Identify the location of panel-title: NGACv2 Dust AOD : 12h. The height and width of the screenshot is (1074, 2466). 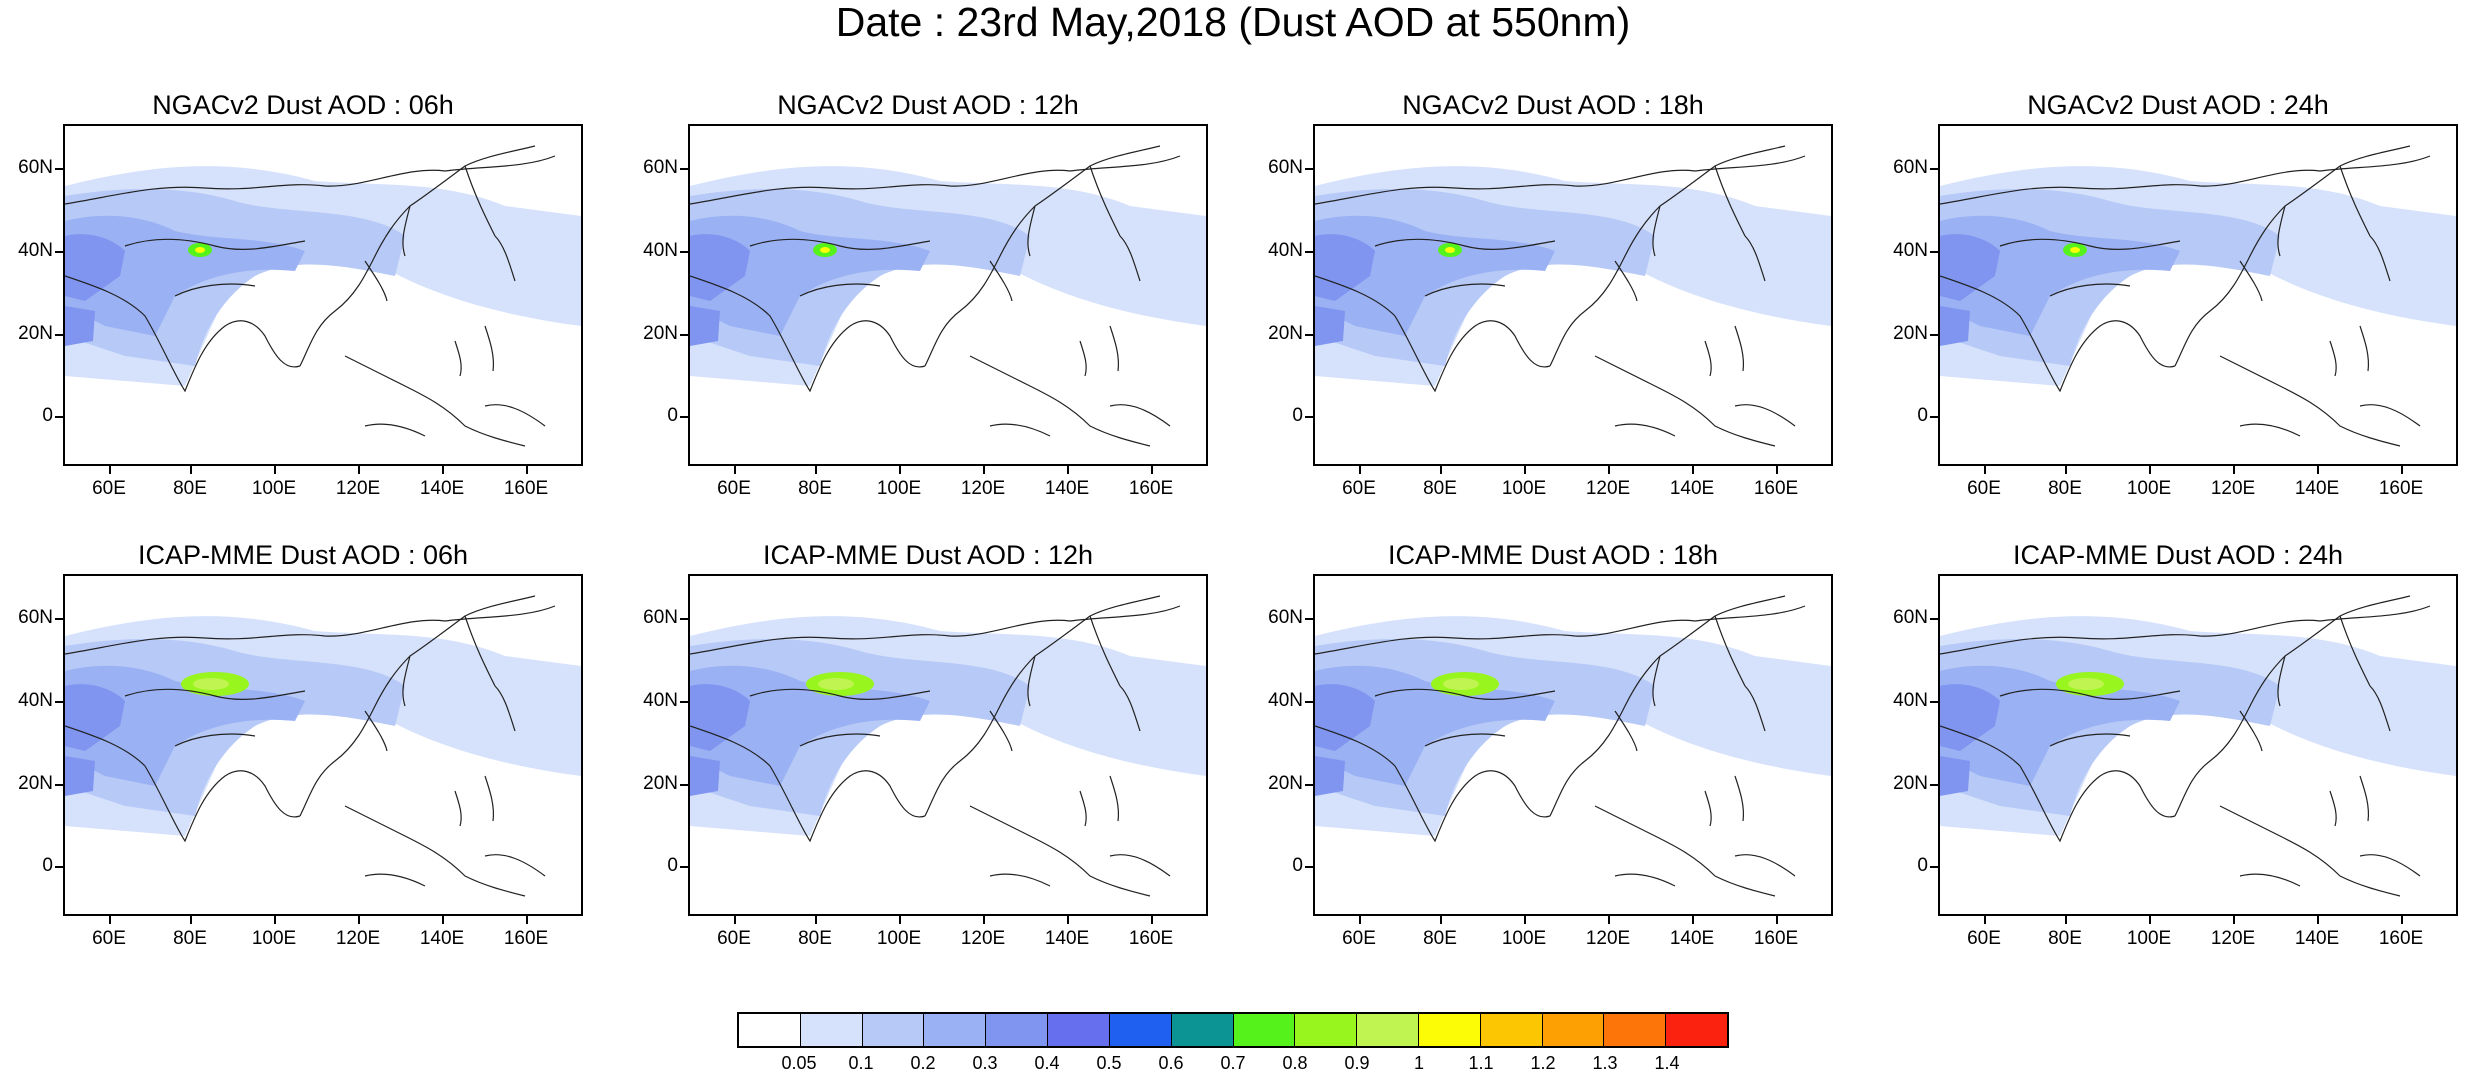
(928, 105).